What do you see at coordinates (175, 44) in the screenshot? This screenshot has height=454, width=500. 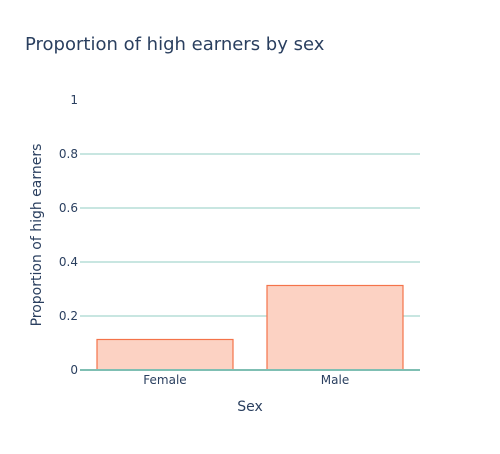 I see `chart-title: Proportion of high earners by sex` at bounding box center [175, 44].